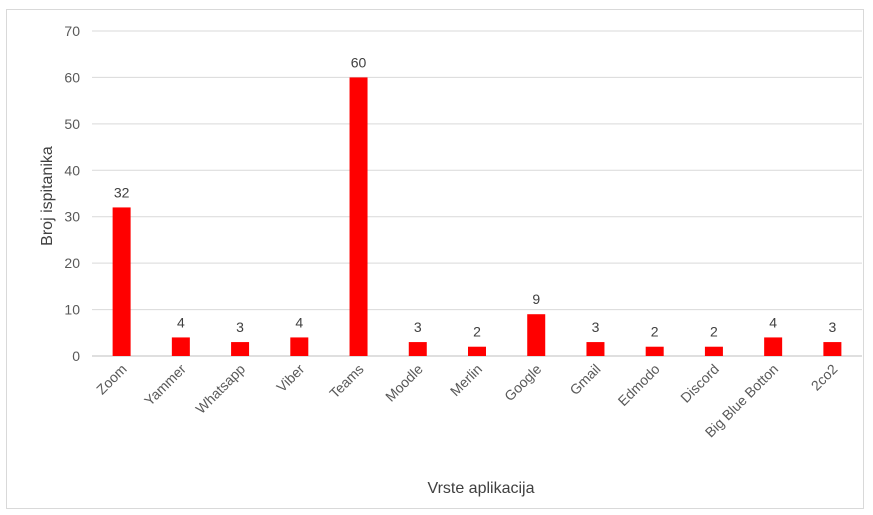 Image resolution: width=873 pixels, height=515 pixels. Describe the element at coordinates (72, 217) in the screenshot. I see `y-tick-label: 30` at that location.